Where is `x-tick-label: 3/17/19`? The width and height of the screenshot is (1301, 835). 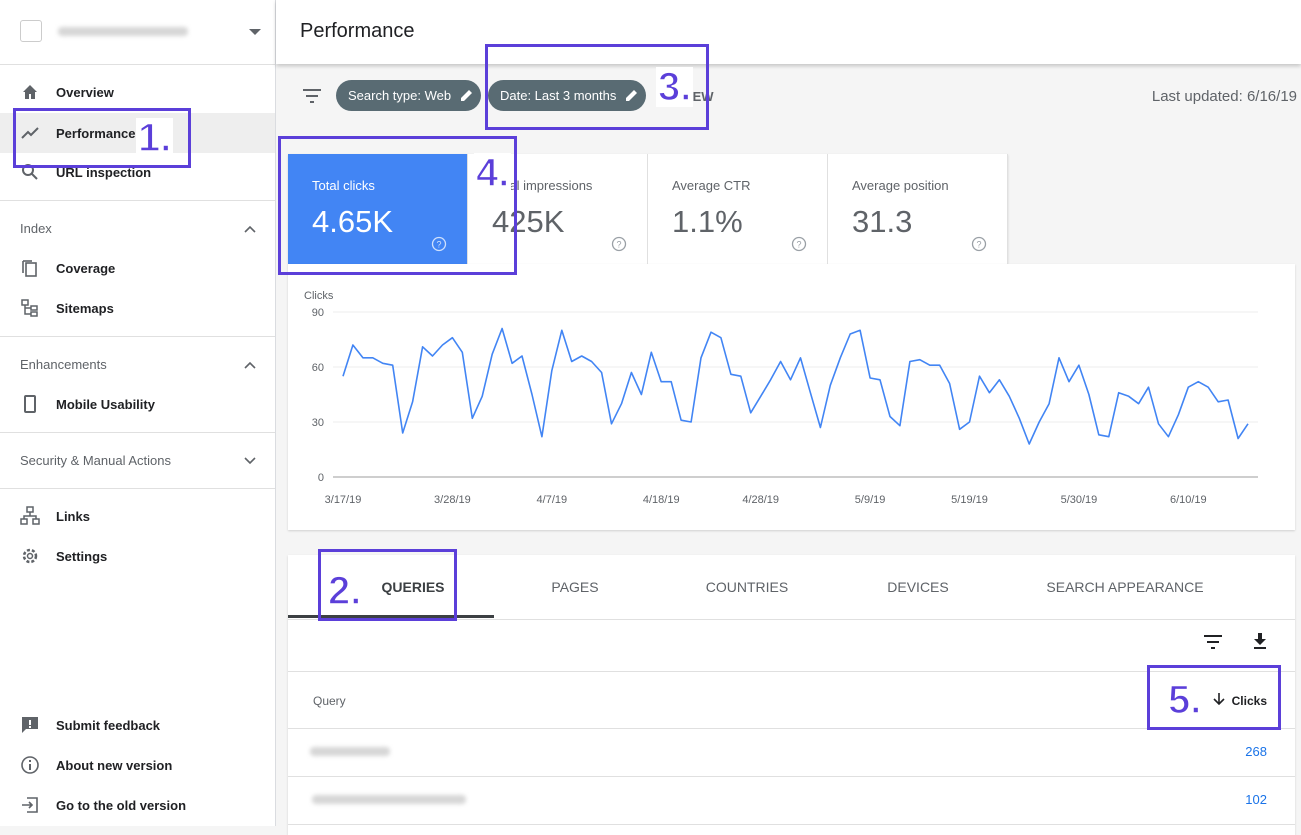 x-tick-label: 3/17/19 is located at coordinates (343, 500).